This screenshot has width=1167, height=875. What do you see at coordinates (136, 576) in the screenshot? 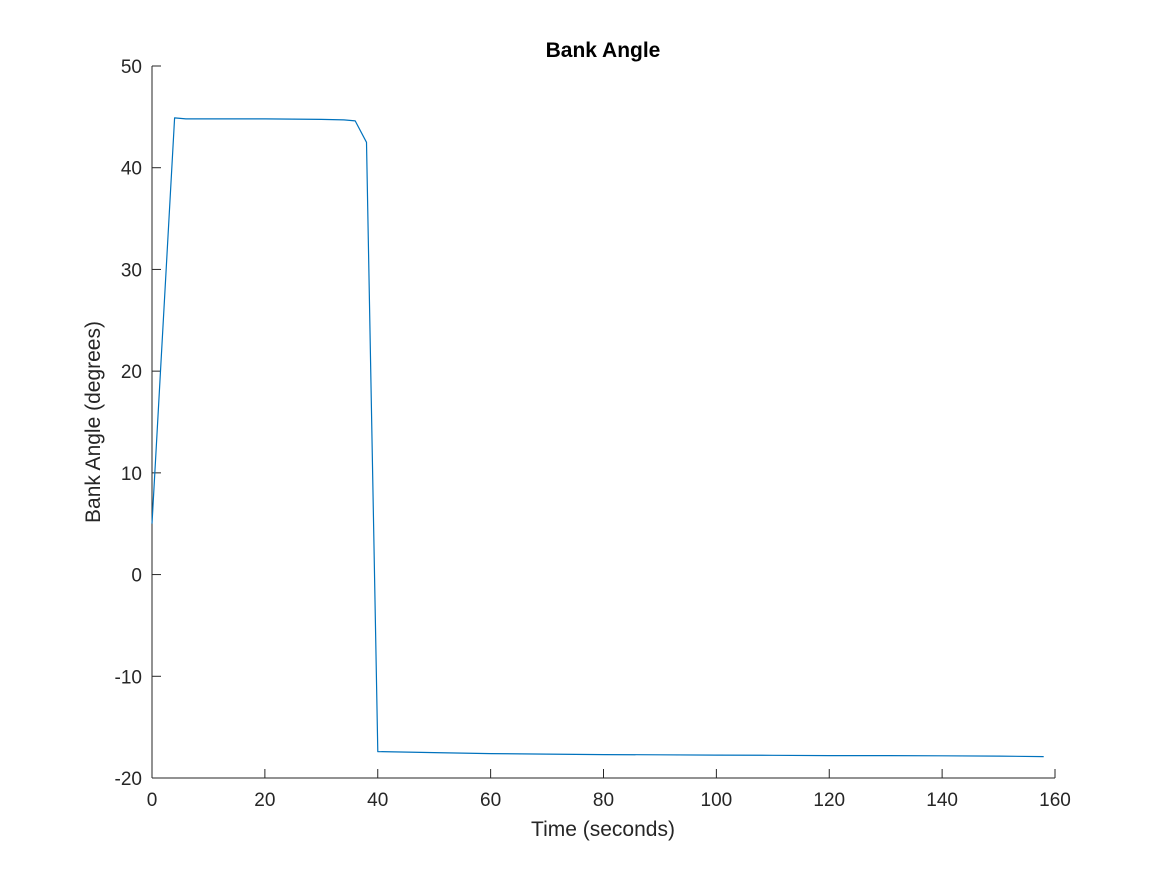
I see `y-tick-label: 0` at bounding box center [136, 576].